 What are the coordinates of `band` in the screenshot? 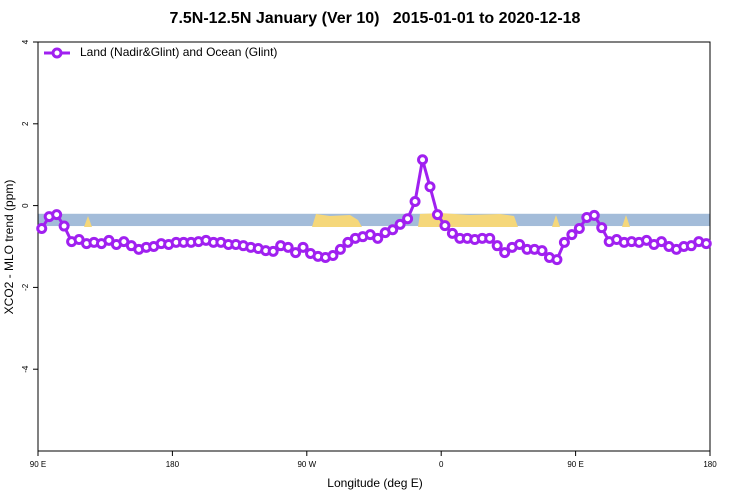 It's located at (374, 220).